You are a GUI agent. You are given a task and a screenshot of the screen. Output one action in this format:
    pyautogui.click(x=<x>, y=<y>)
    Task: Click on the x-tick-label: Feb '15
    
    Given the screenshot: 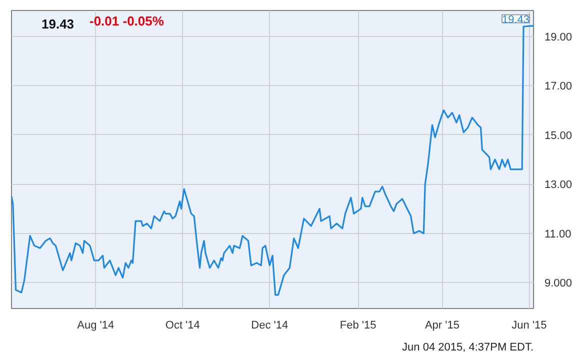 What is the action you would take?
    pyautogui.click(x=358, y=326)
    